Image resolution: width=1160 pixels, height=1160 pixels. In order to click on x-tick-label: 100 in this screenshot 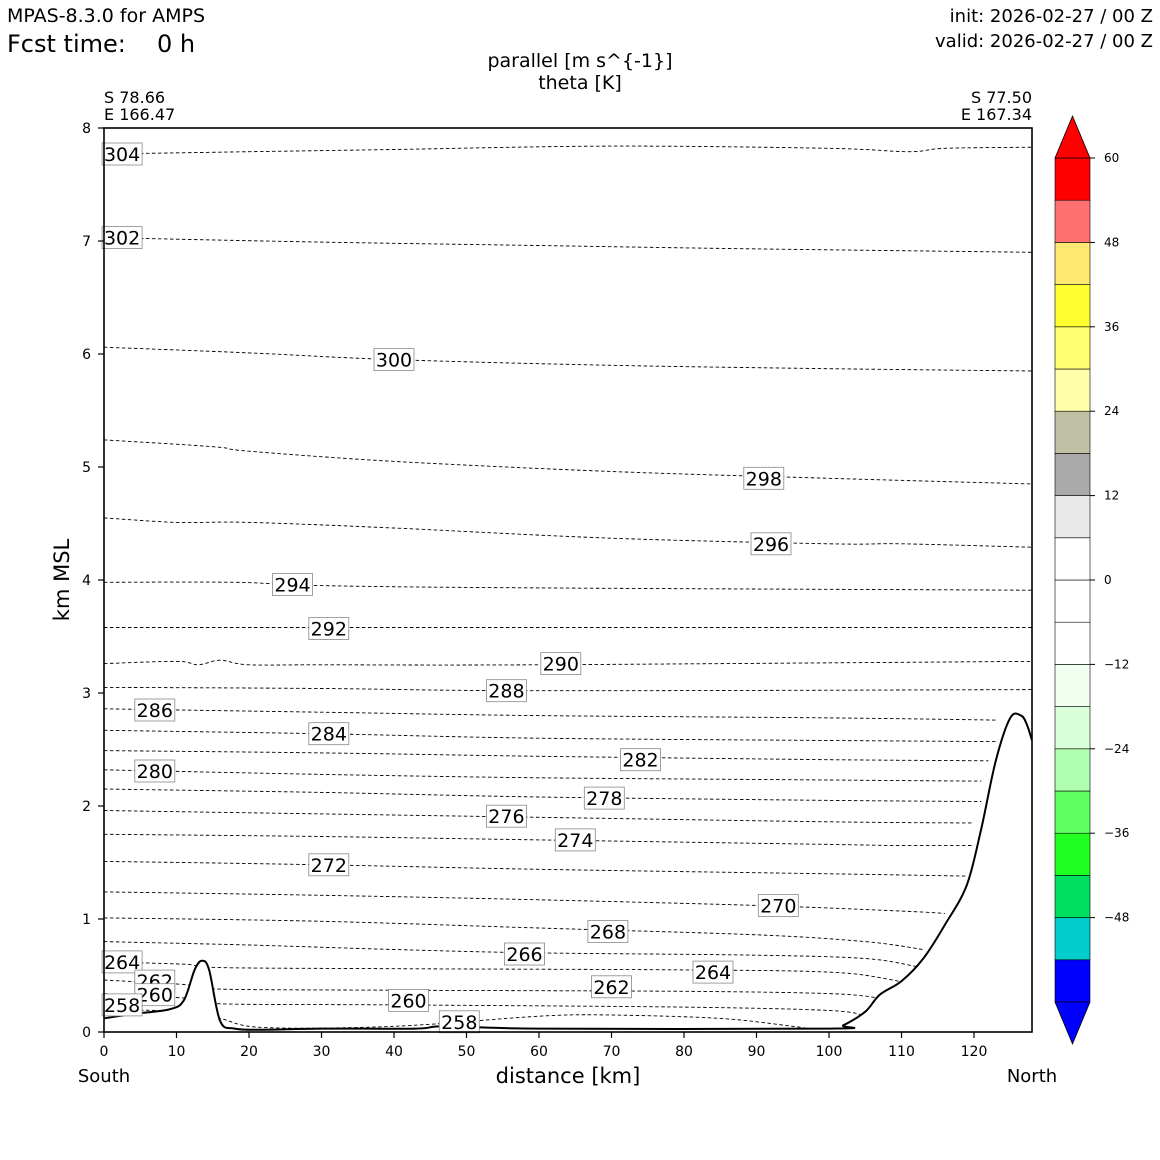, I will do `click(829, 1052)`.